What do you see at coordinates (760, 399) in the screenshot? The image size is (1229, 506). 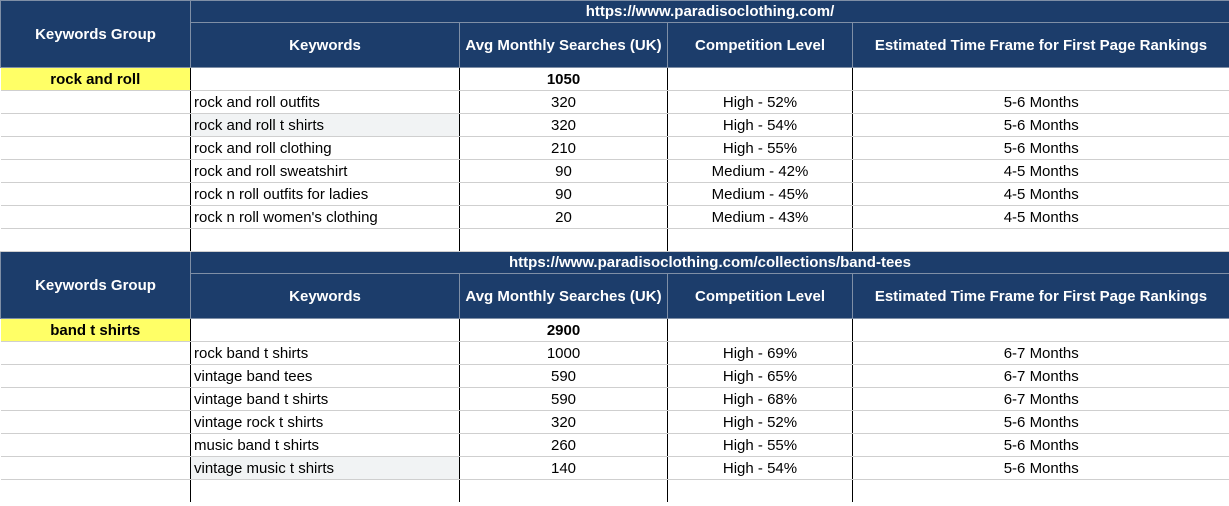 I see `competition-cell: High - 68%` at bounding box center [760, 399].